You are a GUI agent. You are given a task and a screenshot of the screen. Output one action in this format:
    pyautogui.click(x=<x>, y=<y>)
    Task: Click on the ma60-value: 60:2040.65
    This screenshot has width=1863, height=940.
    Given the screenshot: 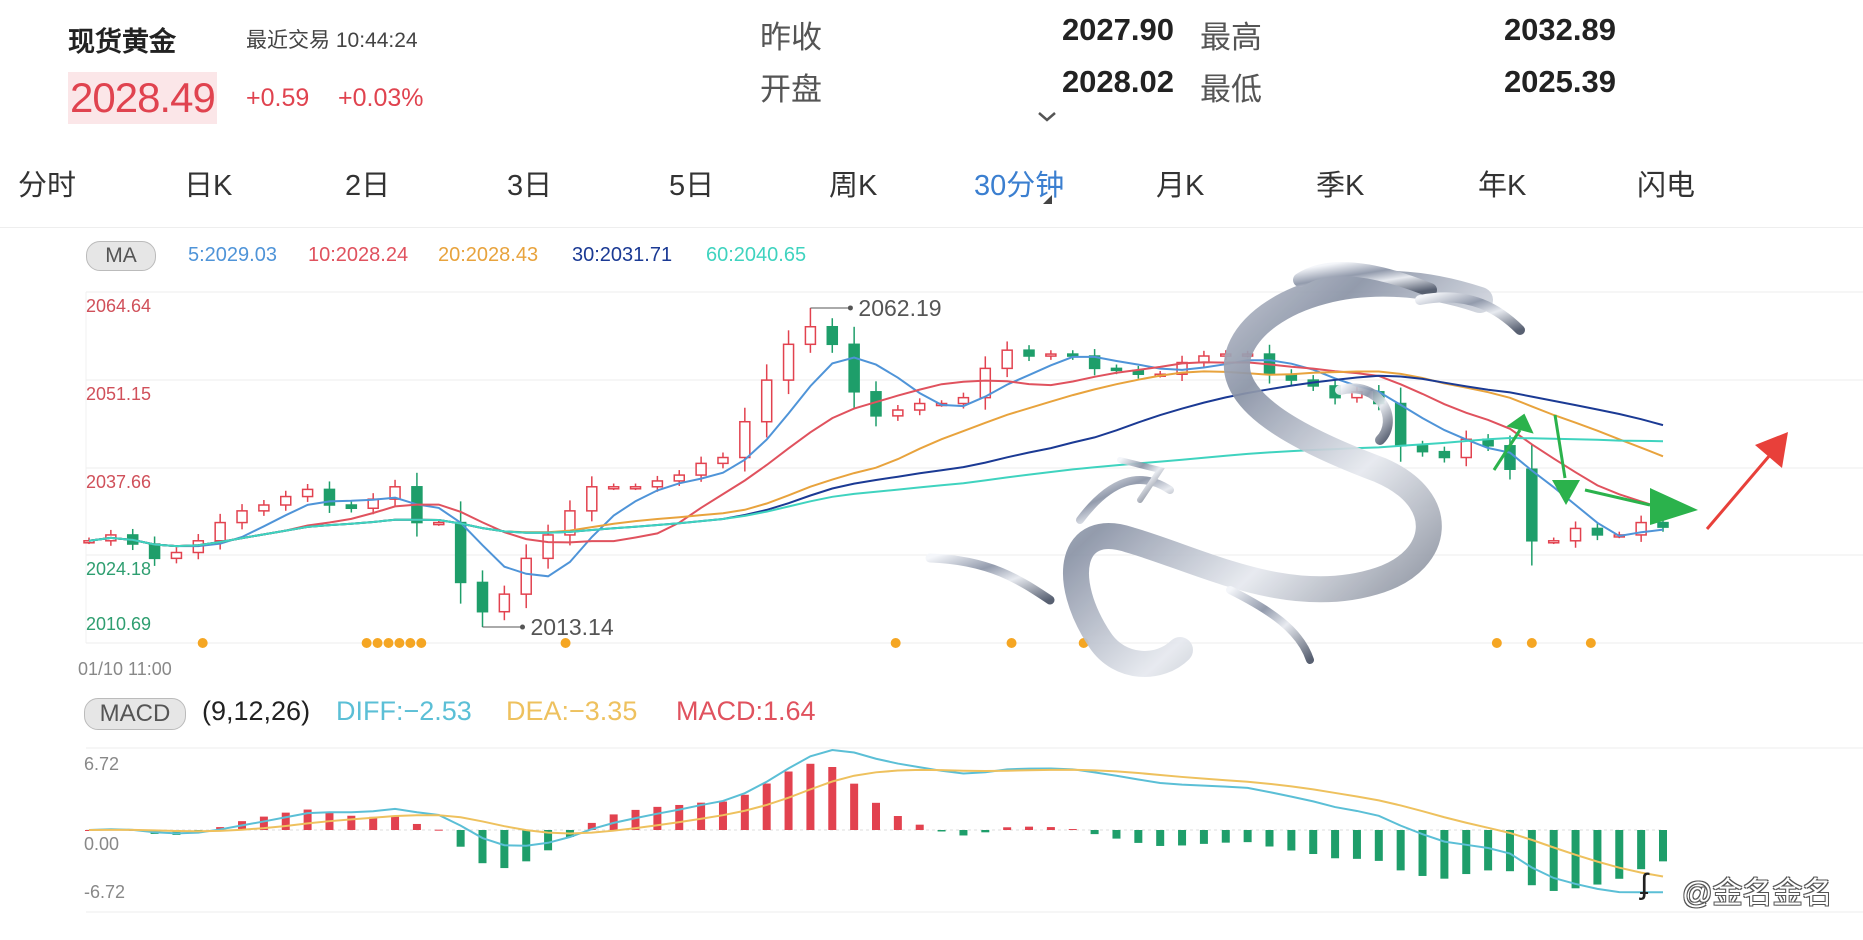 What is the action you would take?
    pyautogui.click(x=756, y=255)
    